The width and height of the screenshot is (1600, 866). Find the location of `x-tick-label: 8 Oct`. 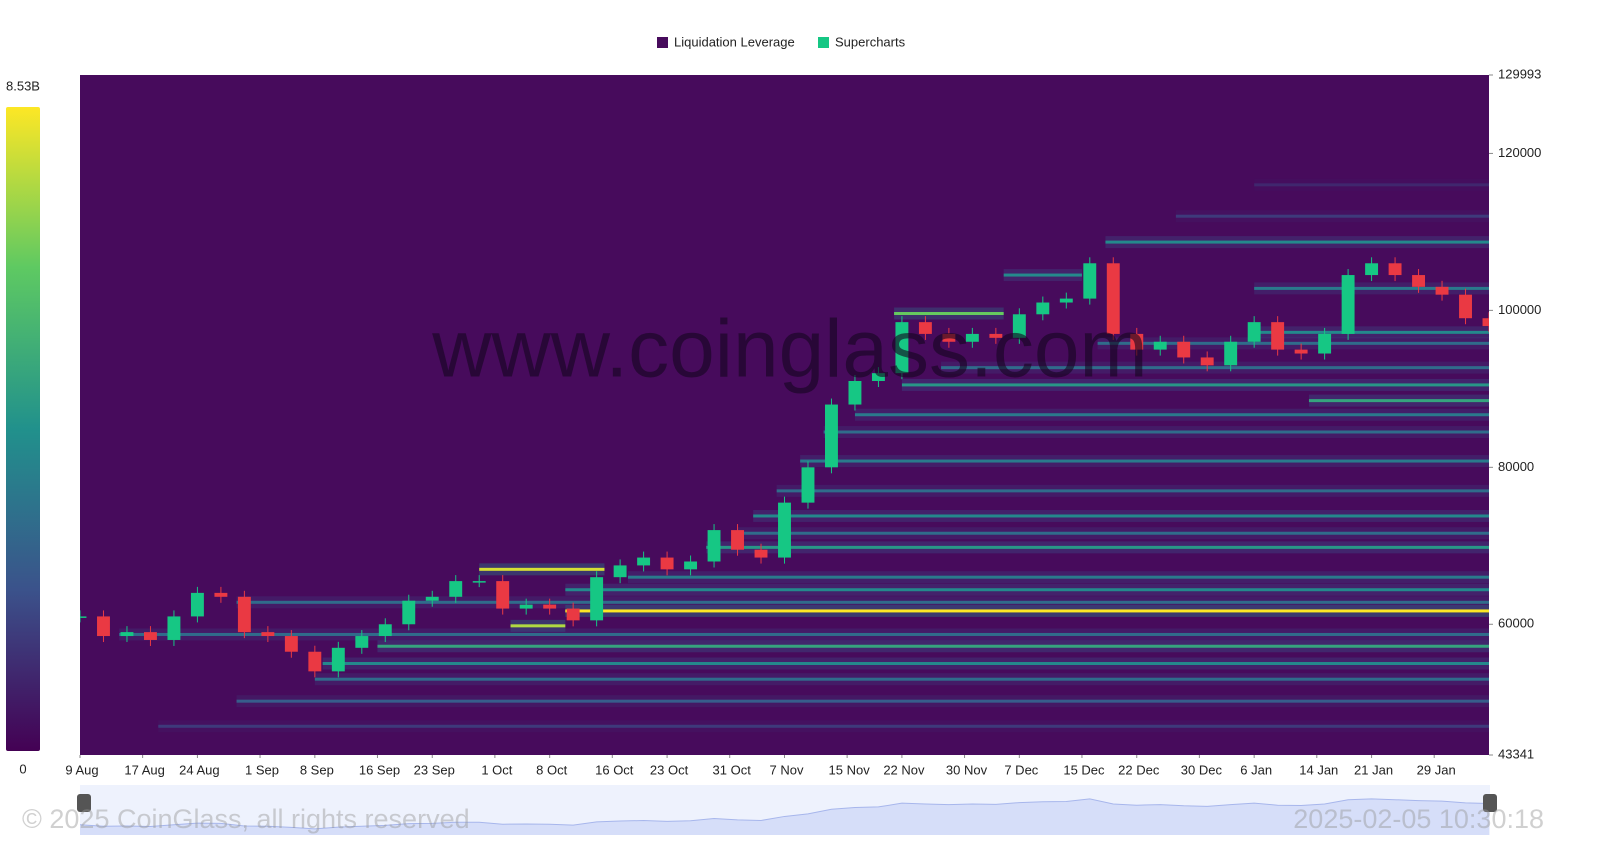

x-tick-label: 8 Oct is located at coordinates (551, 769).